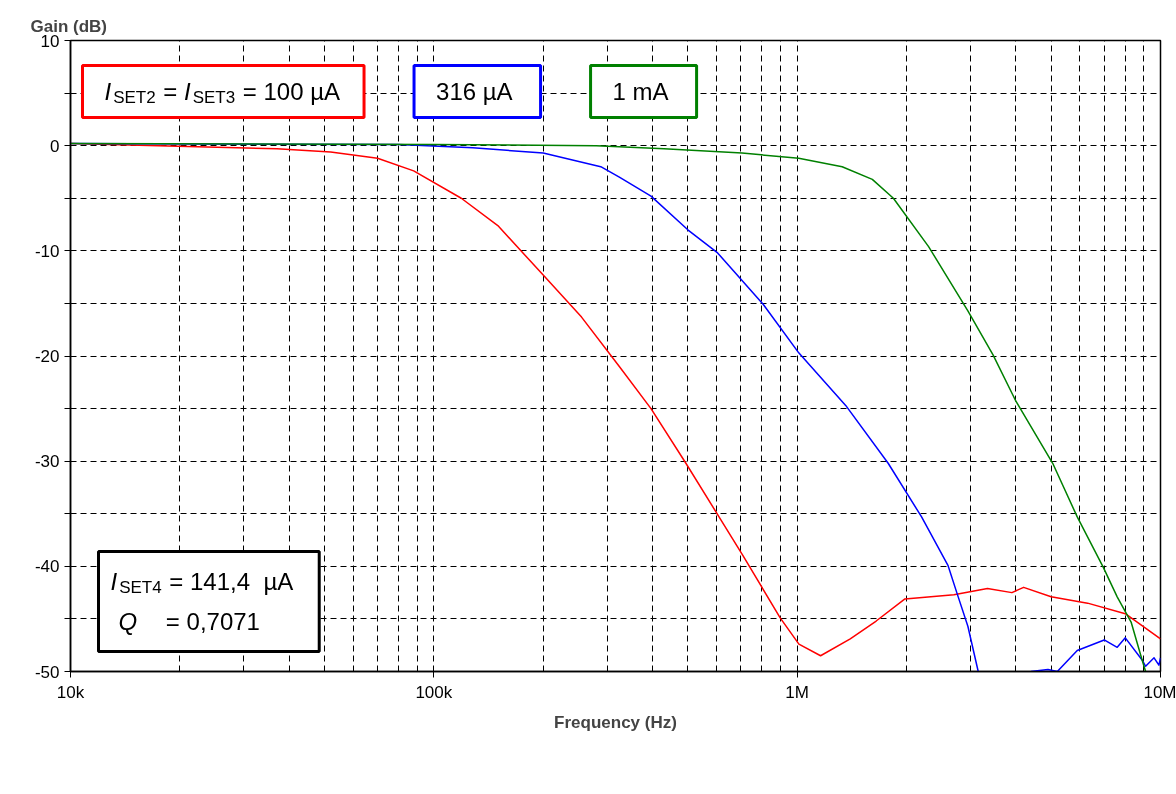 The image size is (1176, 794). What do you see at coordinates (615, 722) in the screenshot?
I see `x-axis-title: Frequency (Hz)` at bounding box center [615, 722].